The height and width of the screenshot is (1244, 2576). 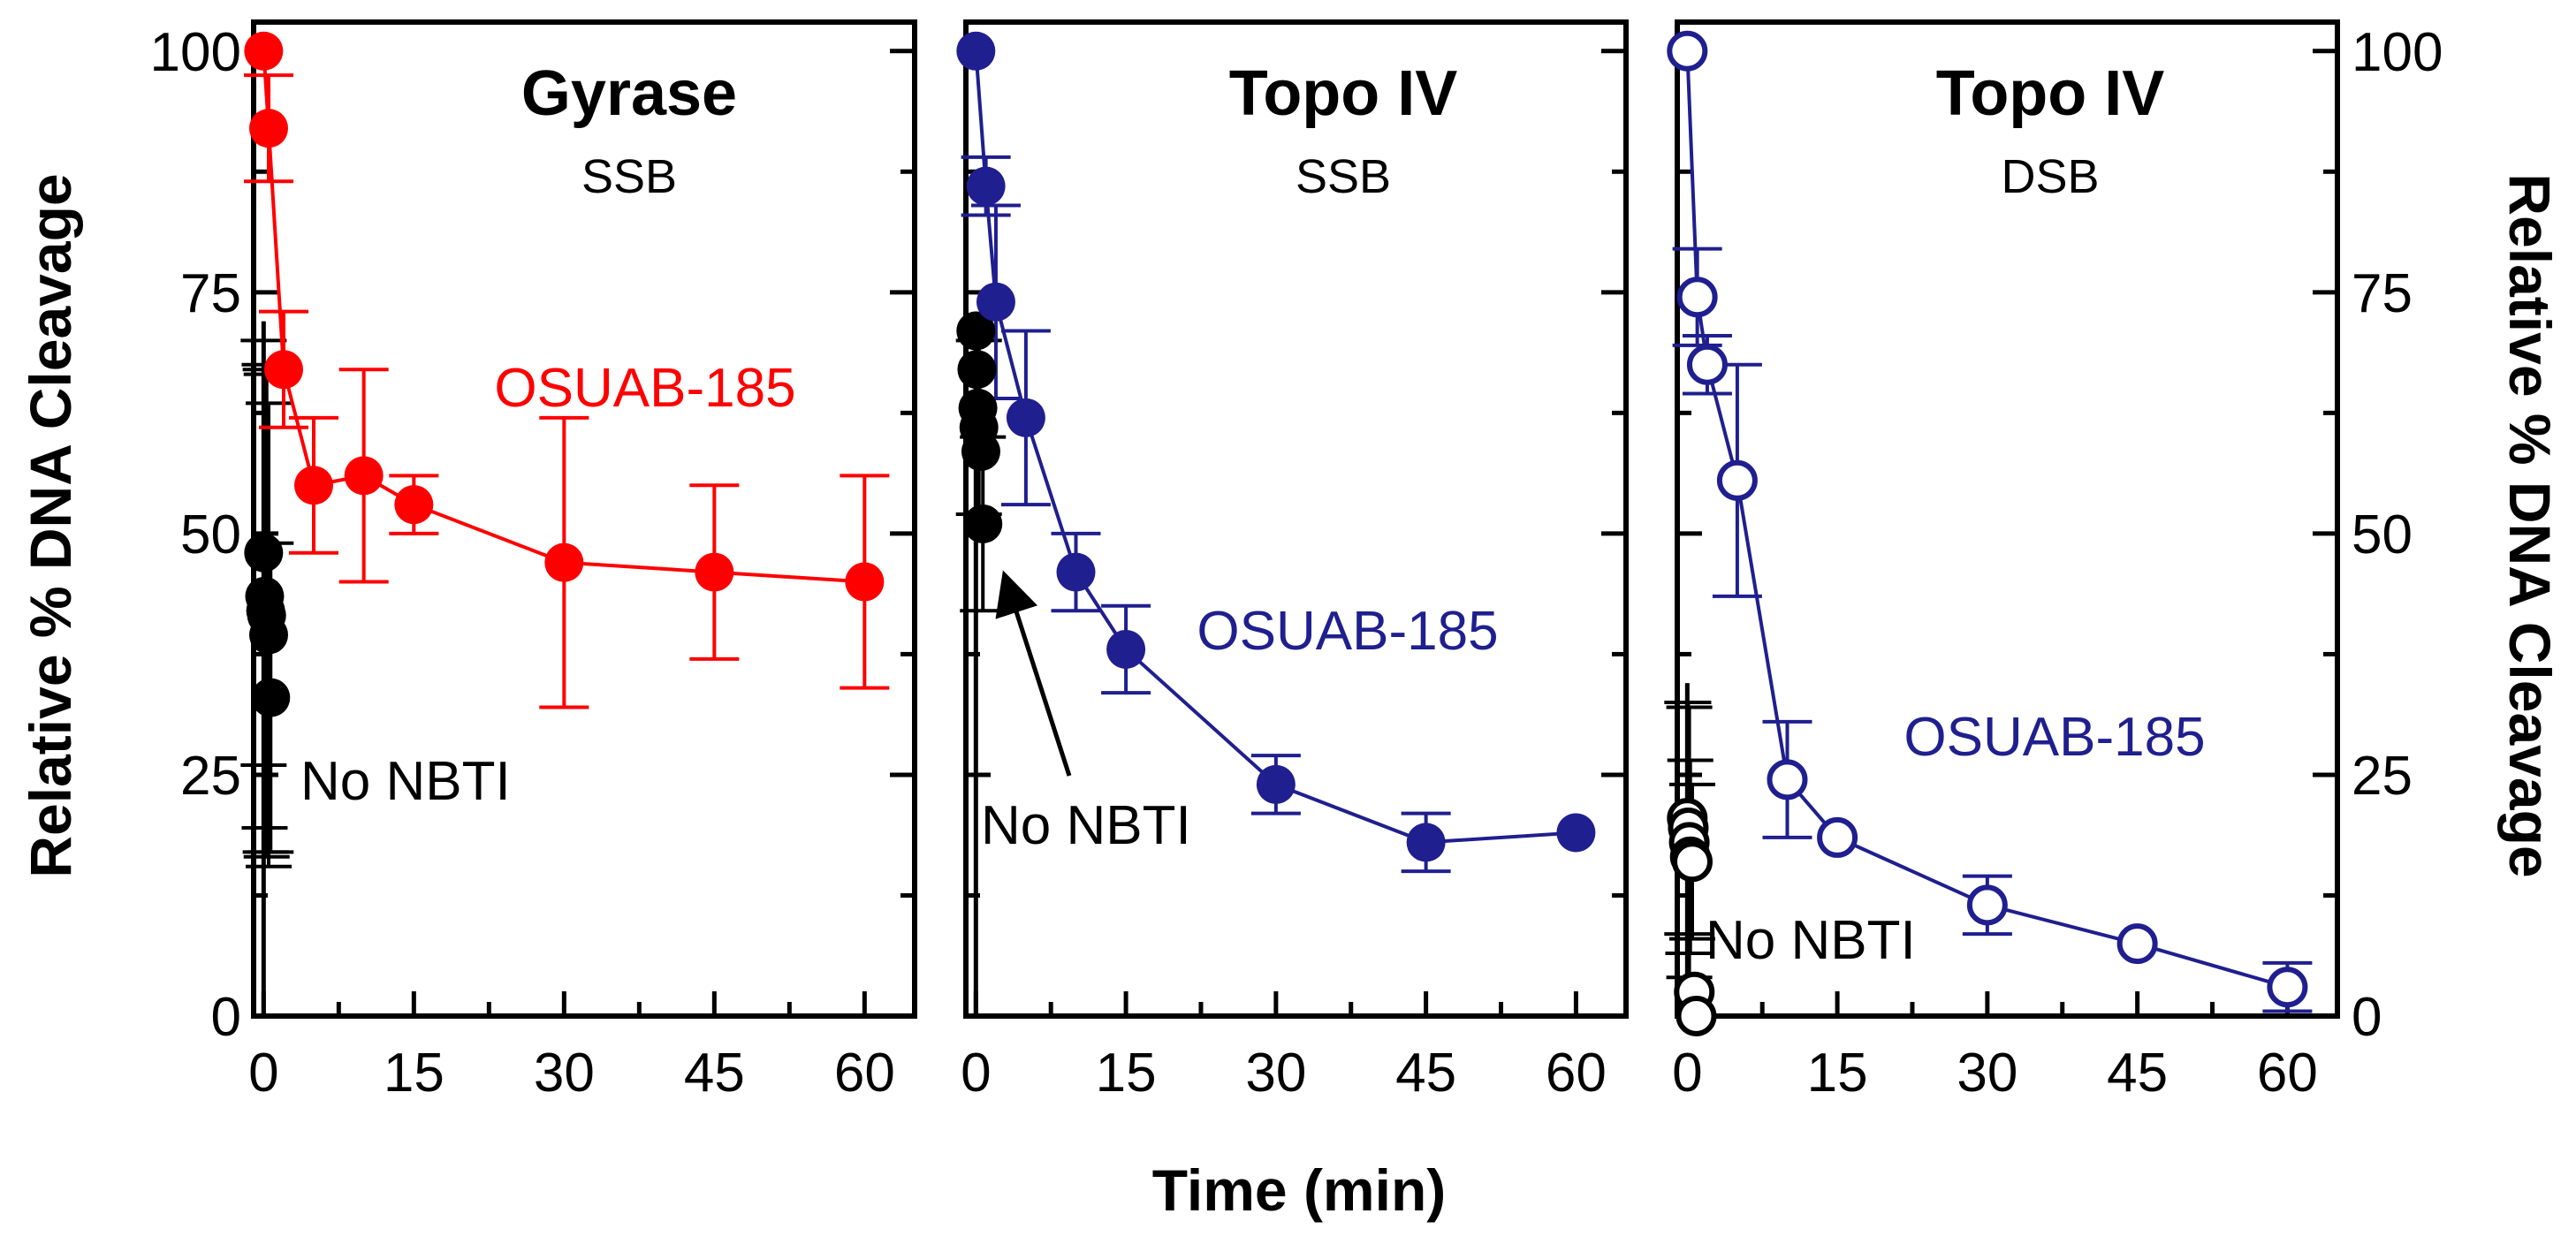 What do you see at coordinates (2530, 525) in the screenshot?
I see `y-axis-title-right: Relative % DNA Cleavage` at bounding box center [2530, 525].